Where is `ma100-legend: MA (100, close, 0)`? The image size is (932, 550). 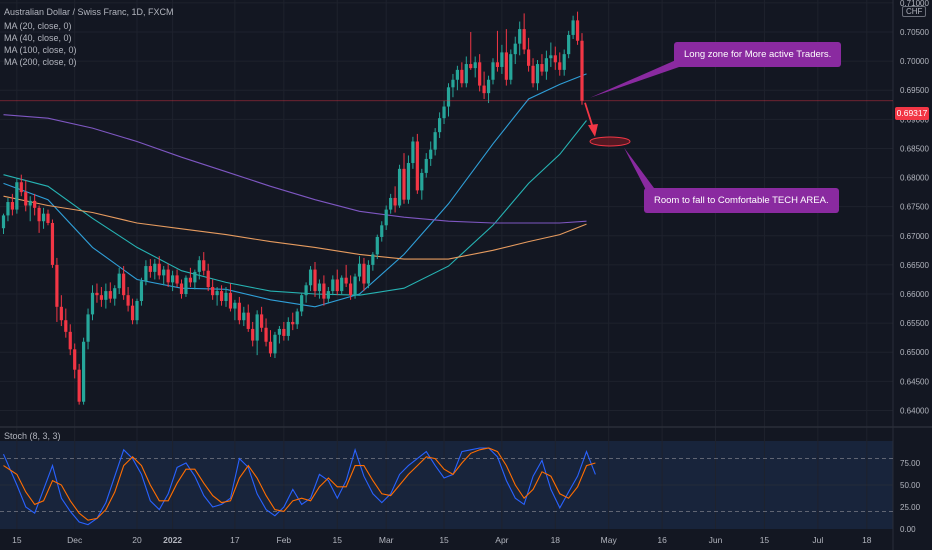
ma100-legend: MA (100, close, 0) is located at coordinates (40, 50).